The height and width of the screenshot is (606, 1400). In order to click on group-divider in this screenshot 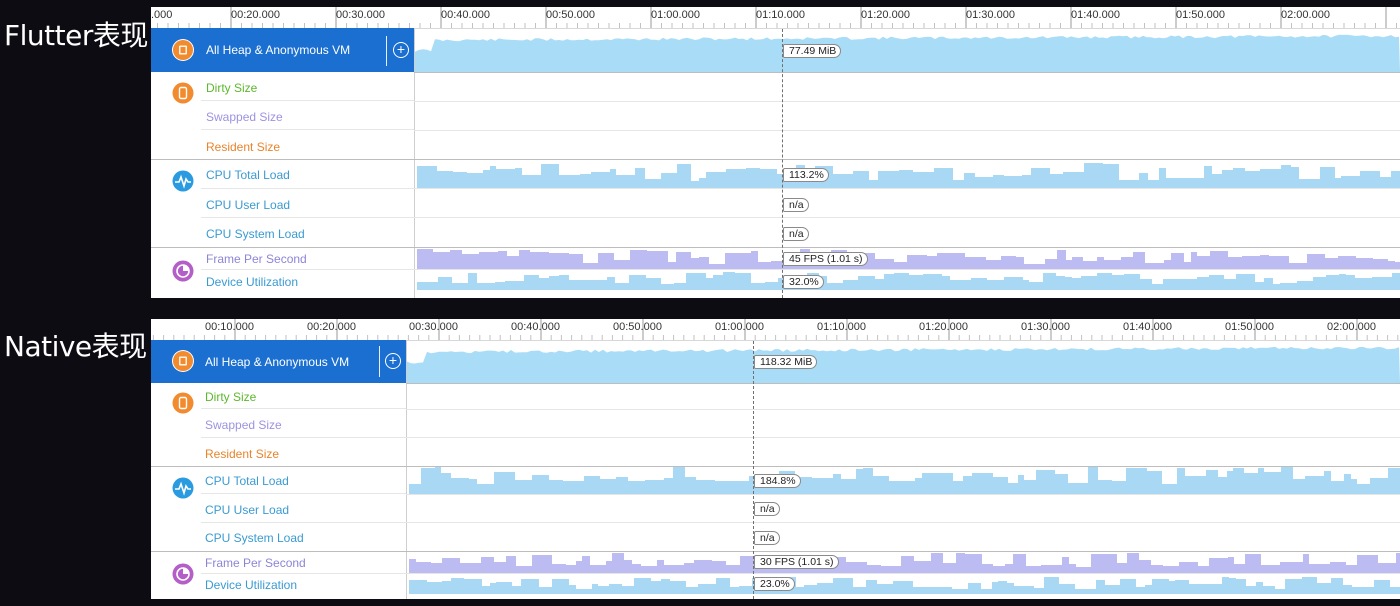, I will do `click(282, 247)`.